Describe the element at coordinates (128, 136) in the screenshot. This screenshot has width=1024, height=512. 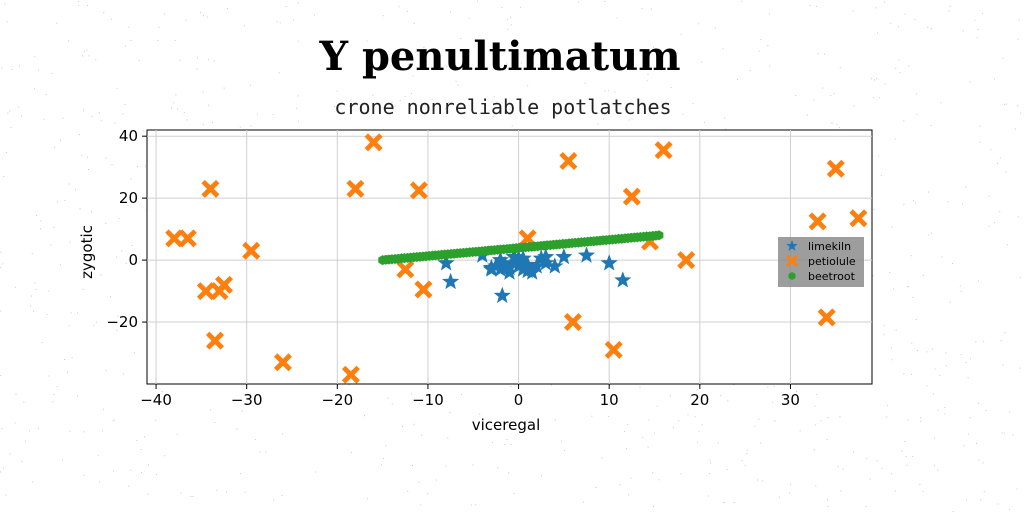
I see `y-tick-label: 40` at that location.